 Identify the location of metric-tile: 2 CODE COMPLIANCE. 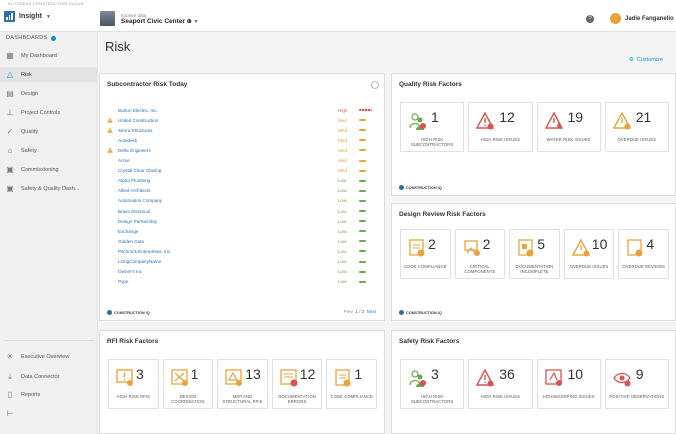
(425, 254).